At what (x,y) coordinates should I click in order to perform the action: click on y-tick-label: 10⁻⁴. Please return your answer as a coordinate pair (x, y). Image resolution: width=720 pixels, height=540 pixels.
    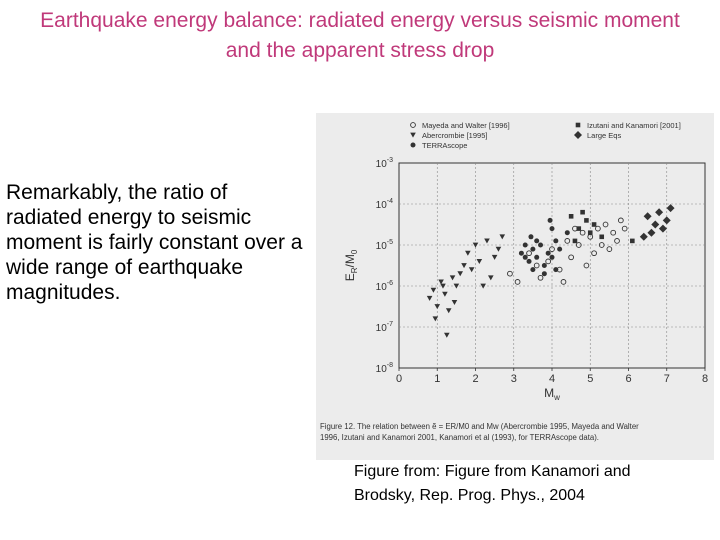
    Looking at the image, I should click on (384, 204).